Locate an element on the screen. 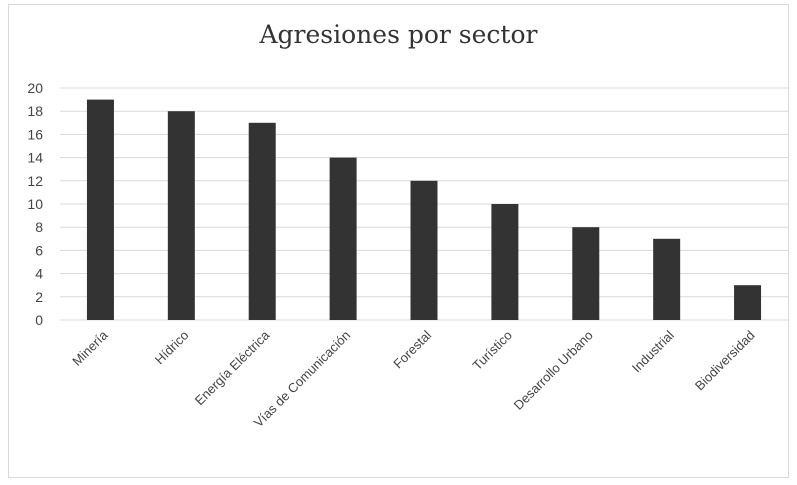 This screenshot has width=797, height=485. x-tick-label: Hídrico is located at coordinates (172, 348).